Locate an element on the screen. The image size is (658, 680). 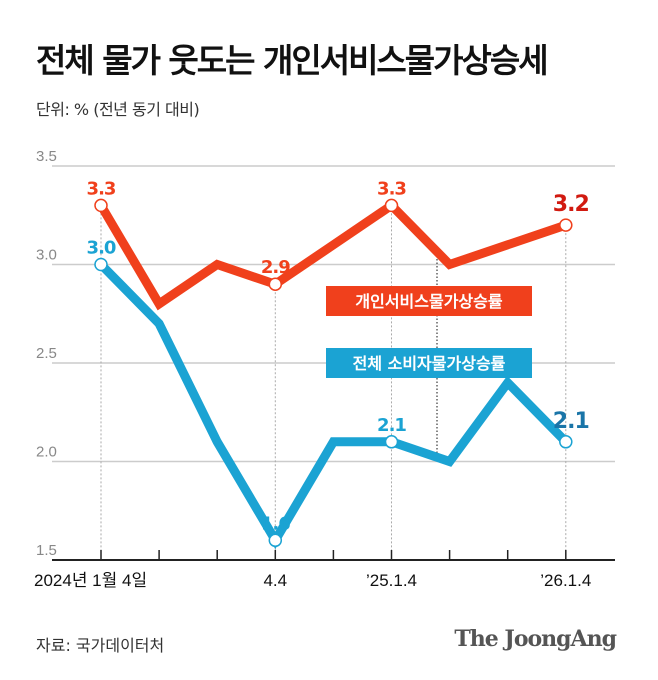
publisher-logo: The JoongAng is located at coordinates (535, 639).